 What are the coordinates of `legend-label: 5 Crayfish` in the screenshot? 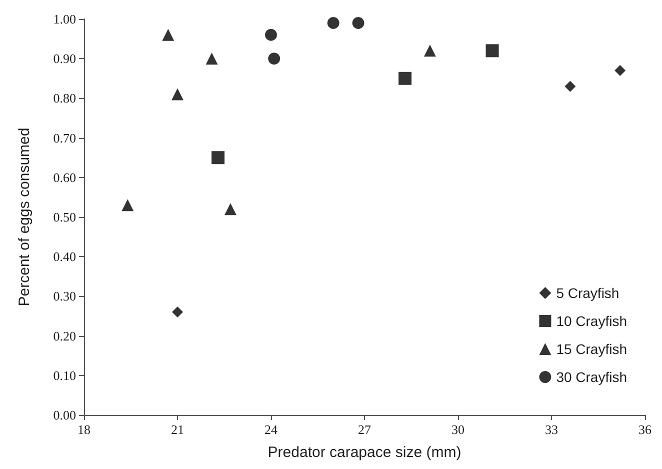 It's located at (588, 293).